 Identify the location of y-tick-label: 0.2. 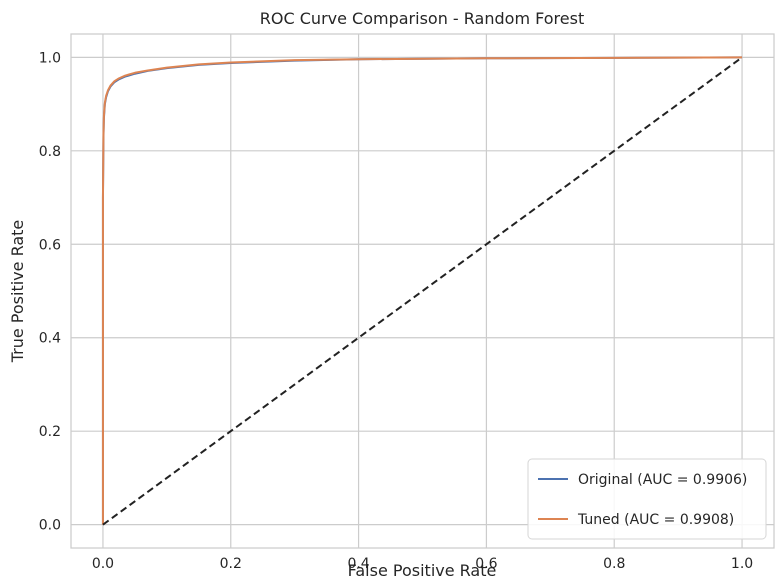
(50, 432).